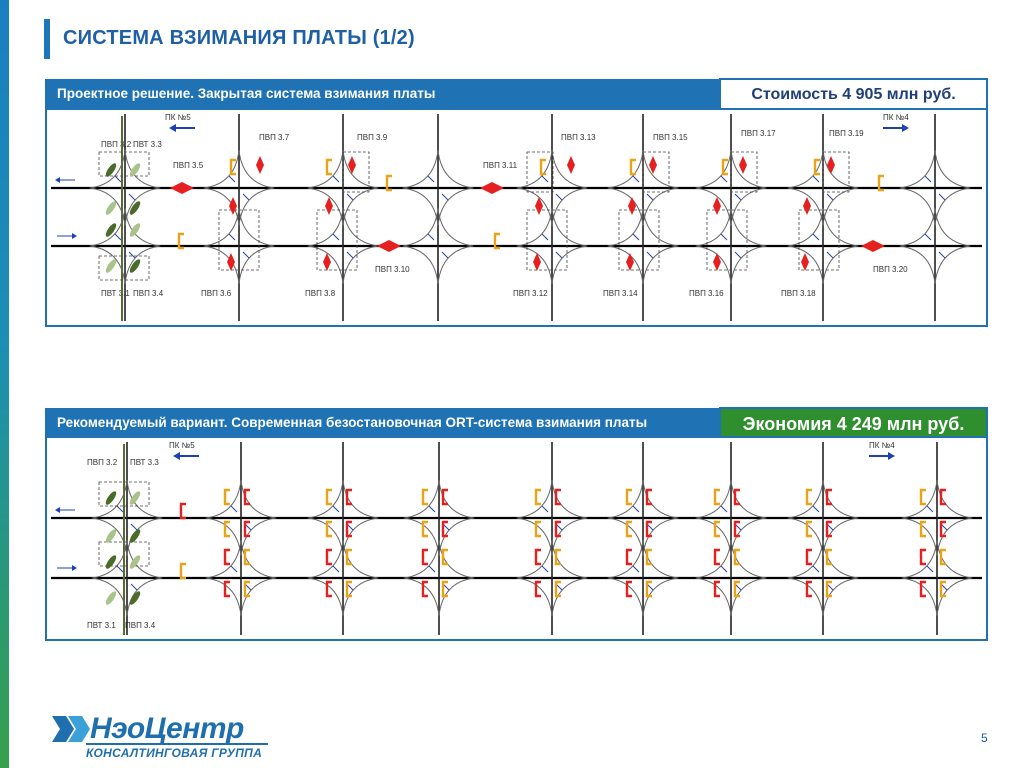  I want to click on interchange-label-bottom: ПВП 3.10, so click(392, 269).